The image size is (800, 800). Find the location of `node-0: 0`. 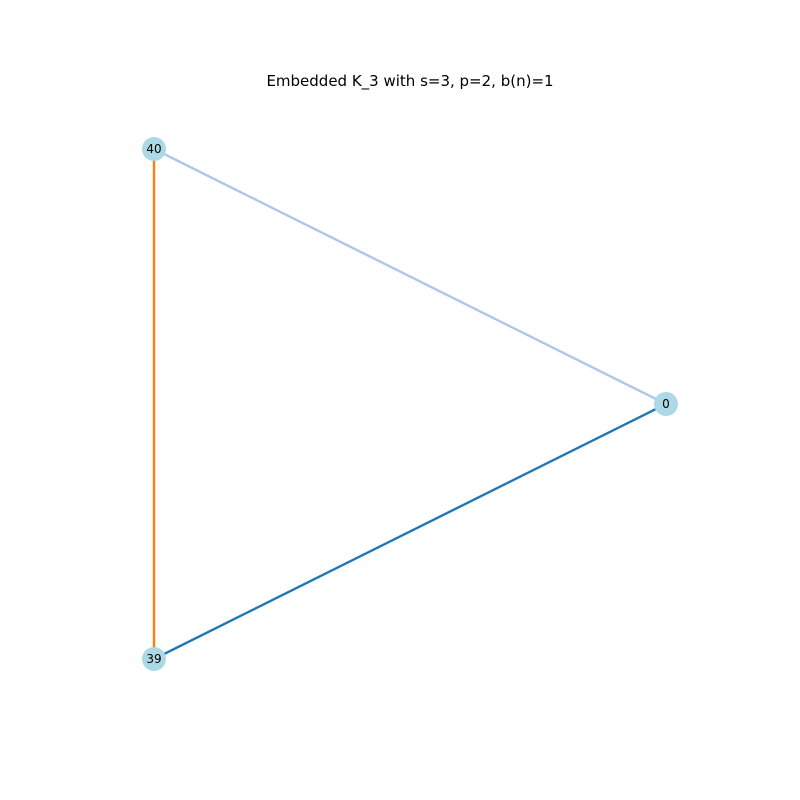

node-0: 0 is located at coordinates (666, 404).